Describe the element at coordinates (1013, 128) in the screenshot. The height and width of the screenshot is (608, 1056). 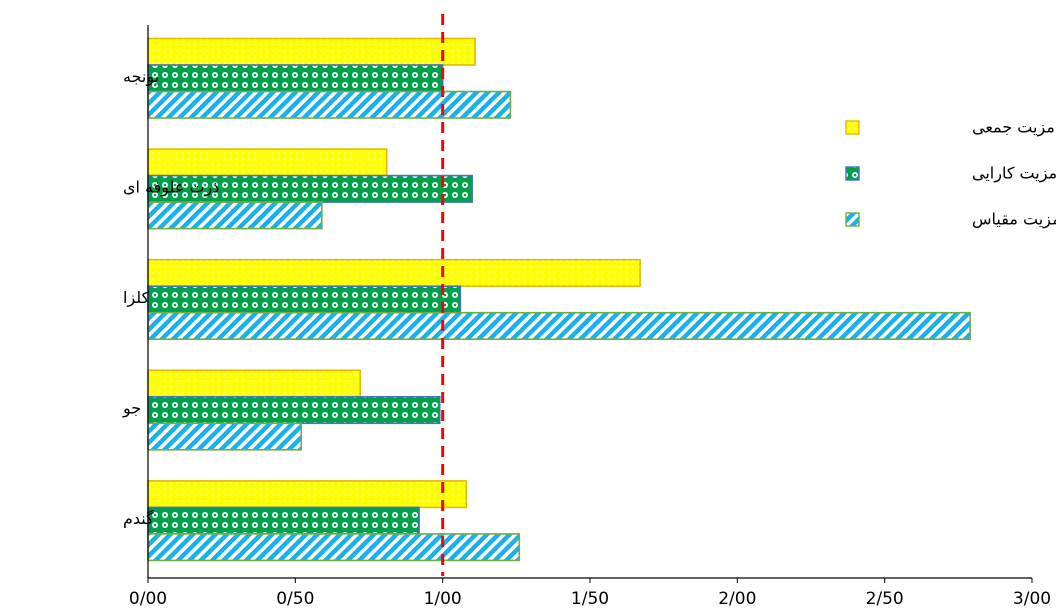
I see `legend-label-1: مزیت جمعی` at that location.